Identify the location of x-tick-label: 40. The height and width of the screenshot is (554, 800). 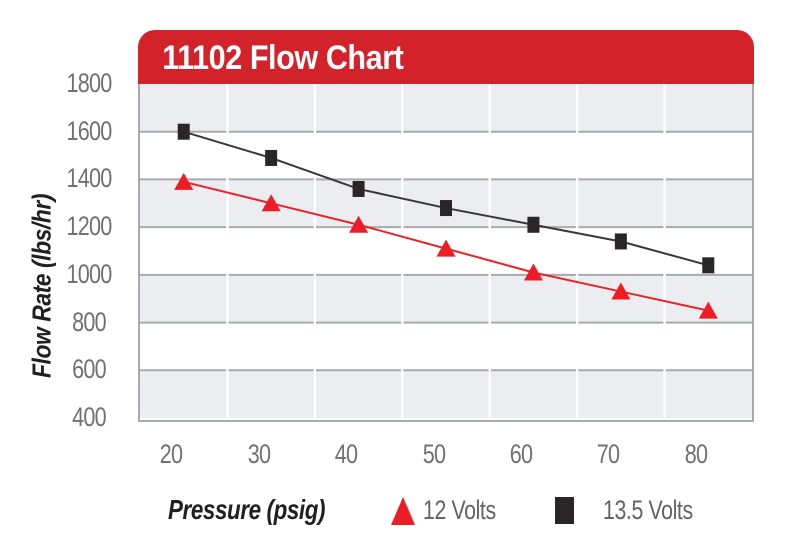
(346, 454).